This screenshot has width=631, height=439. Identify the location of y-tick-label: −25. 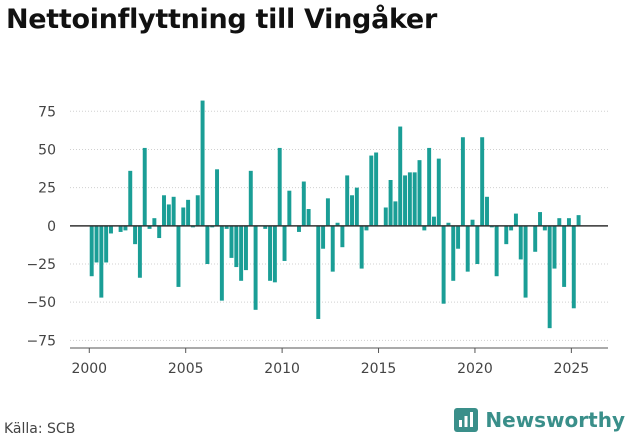
(41, 265).